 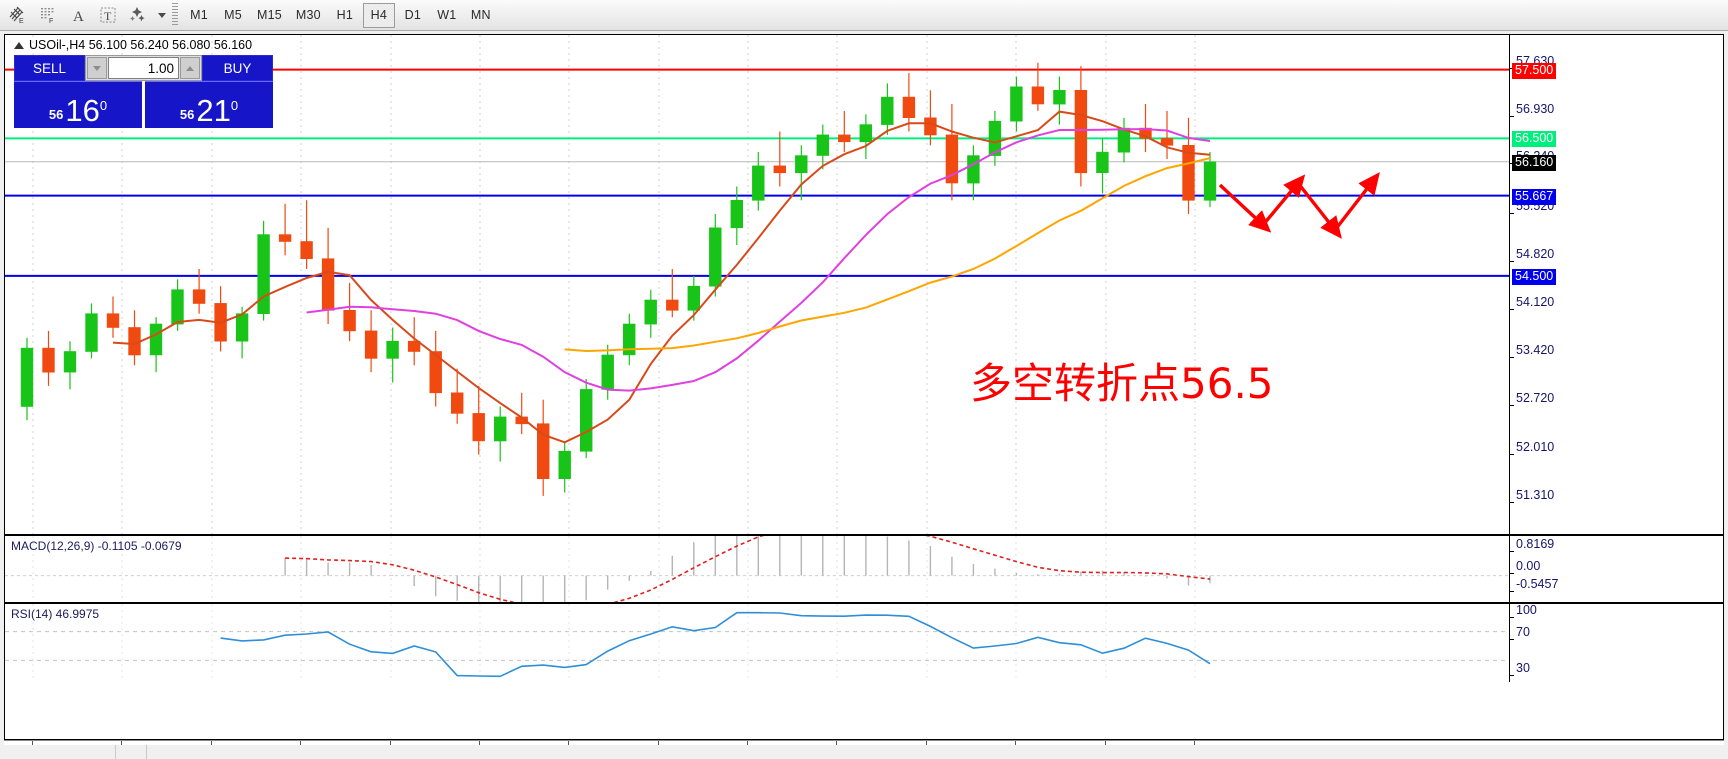 I want to click on price-tick-52.720: 52.720, so click(x=1531, y=401).